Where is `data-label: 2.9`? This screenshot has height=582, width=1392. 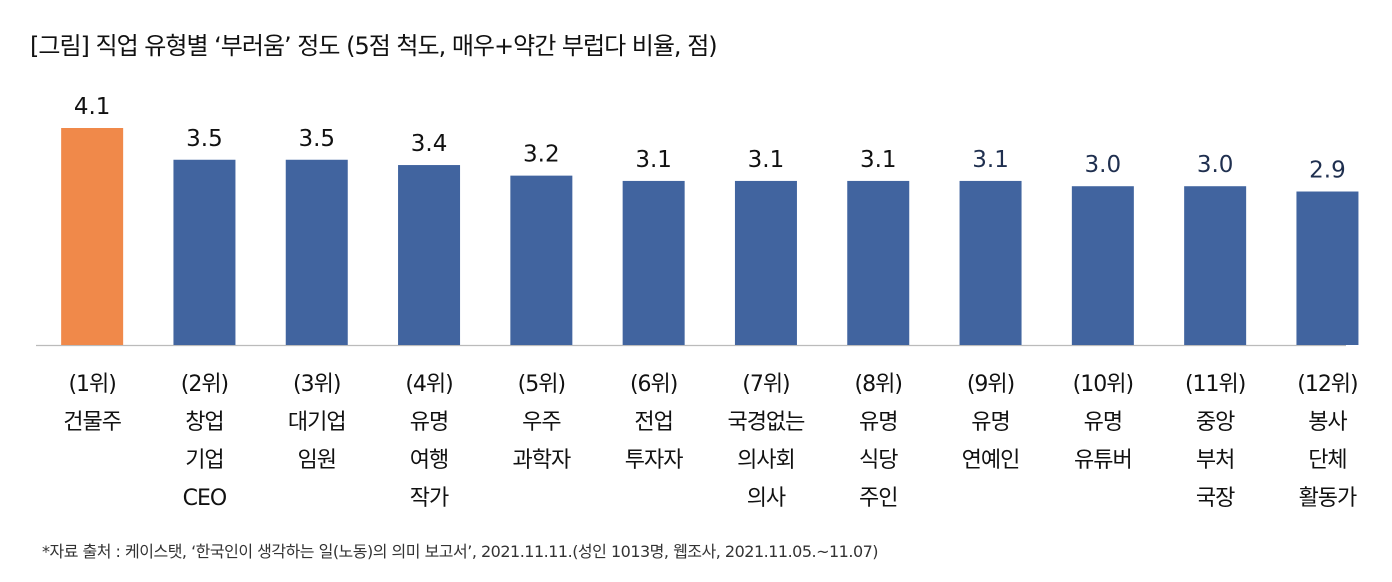
data-label: 2.9 is located at coordinates (1327, 171).